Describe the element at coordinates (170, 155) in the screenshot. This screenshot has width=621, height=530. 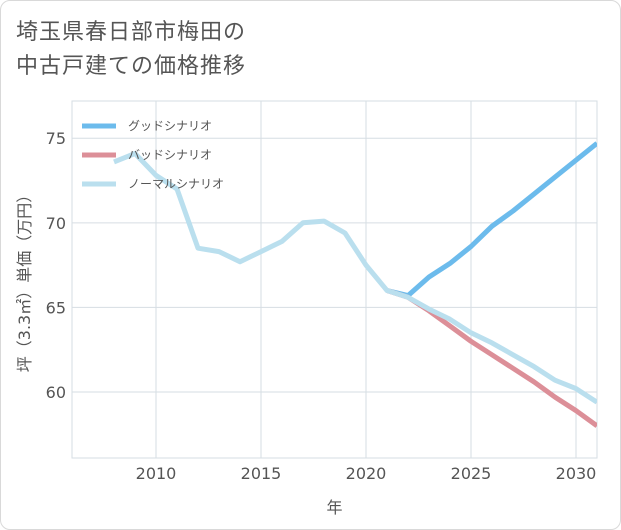
I see `legend-label: バッドシナリオ` at that location.